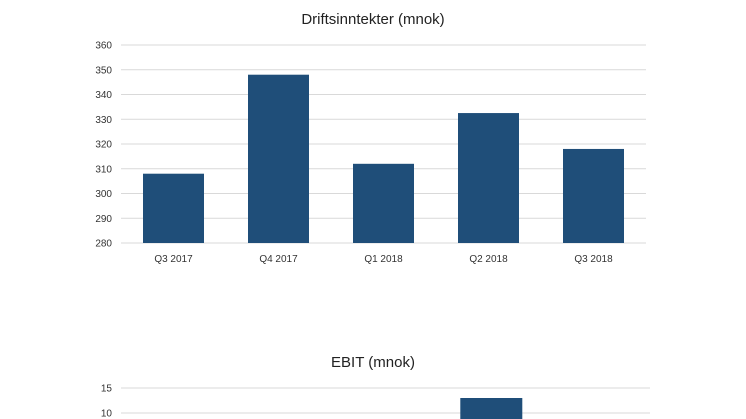 The height and width of the screenshot is (419, 746). What do you see at coordinates (372, 19) in the screenshot?
I see `revenue-chart-title: Driftsinntekter (mnok)` at bounding box center [372, 19].